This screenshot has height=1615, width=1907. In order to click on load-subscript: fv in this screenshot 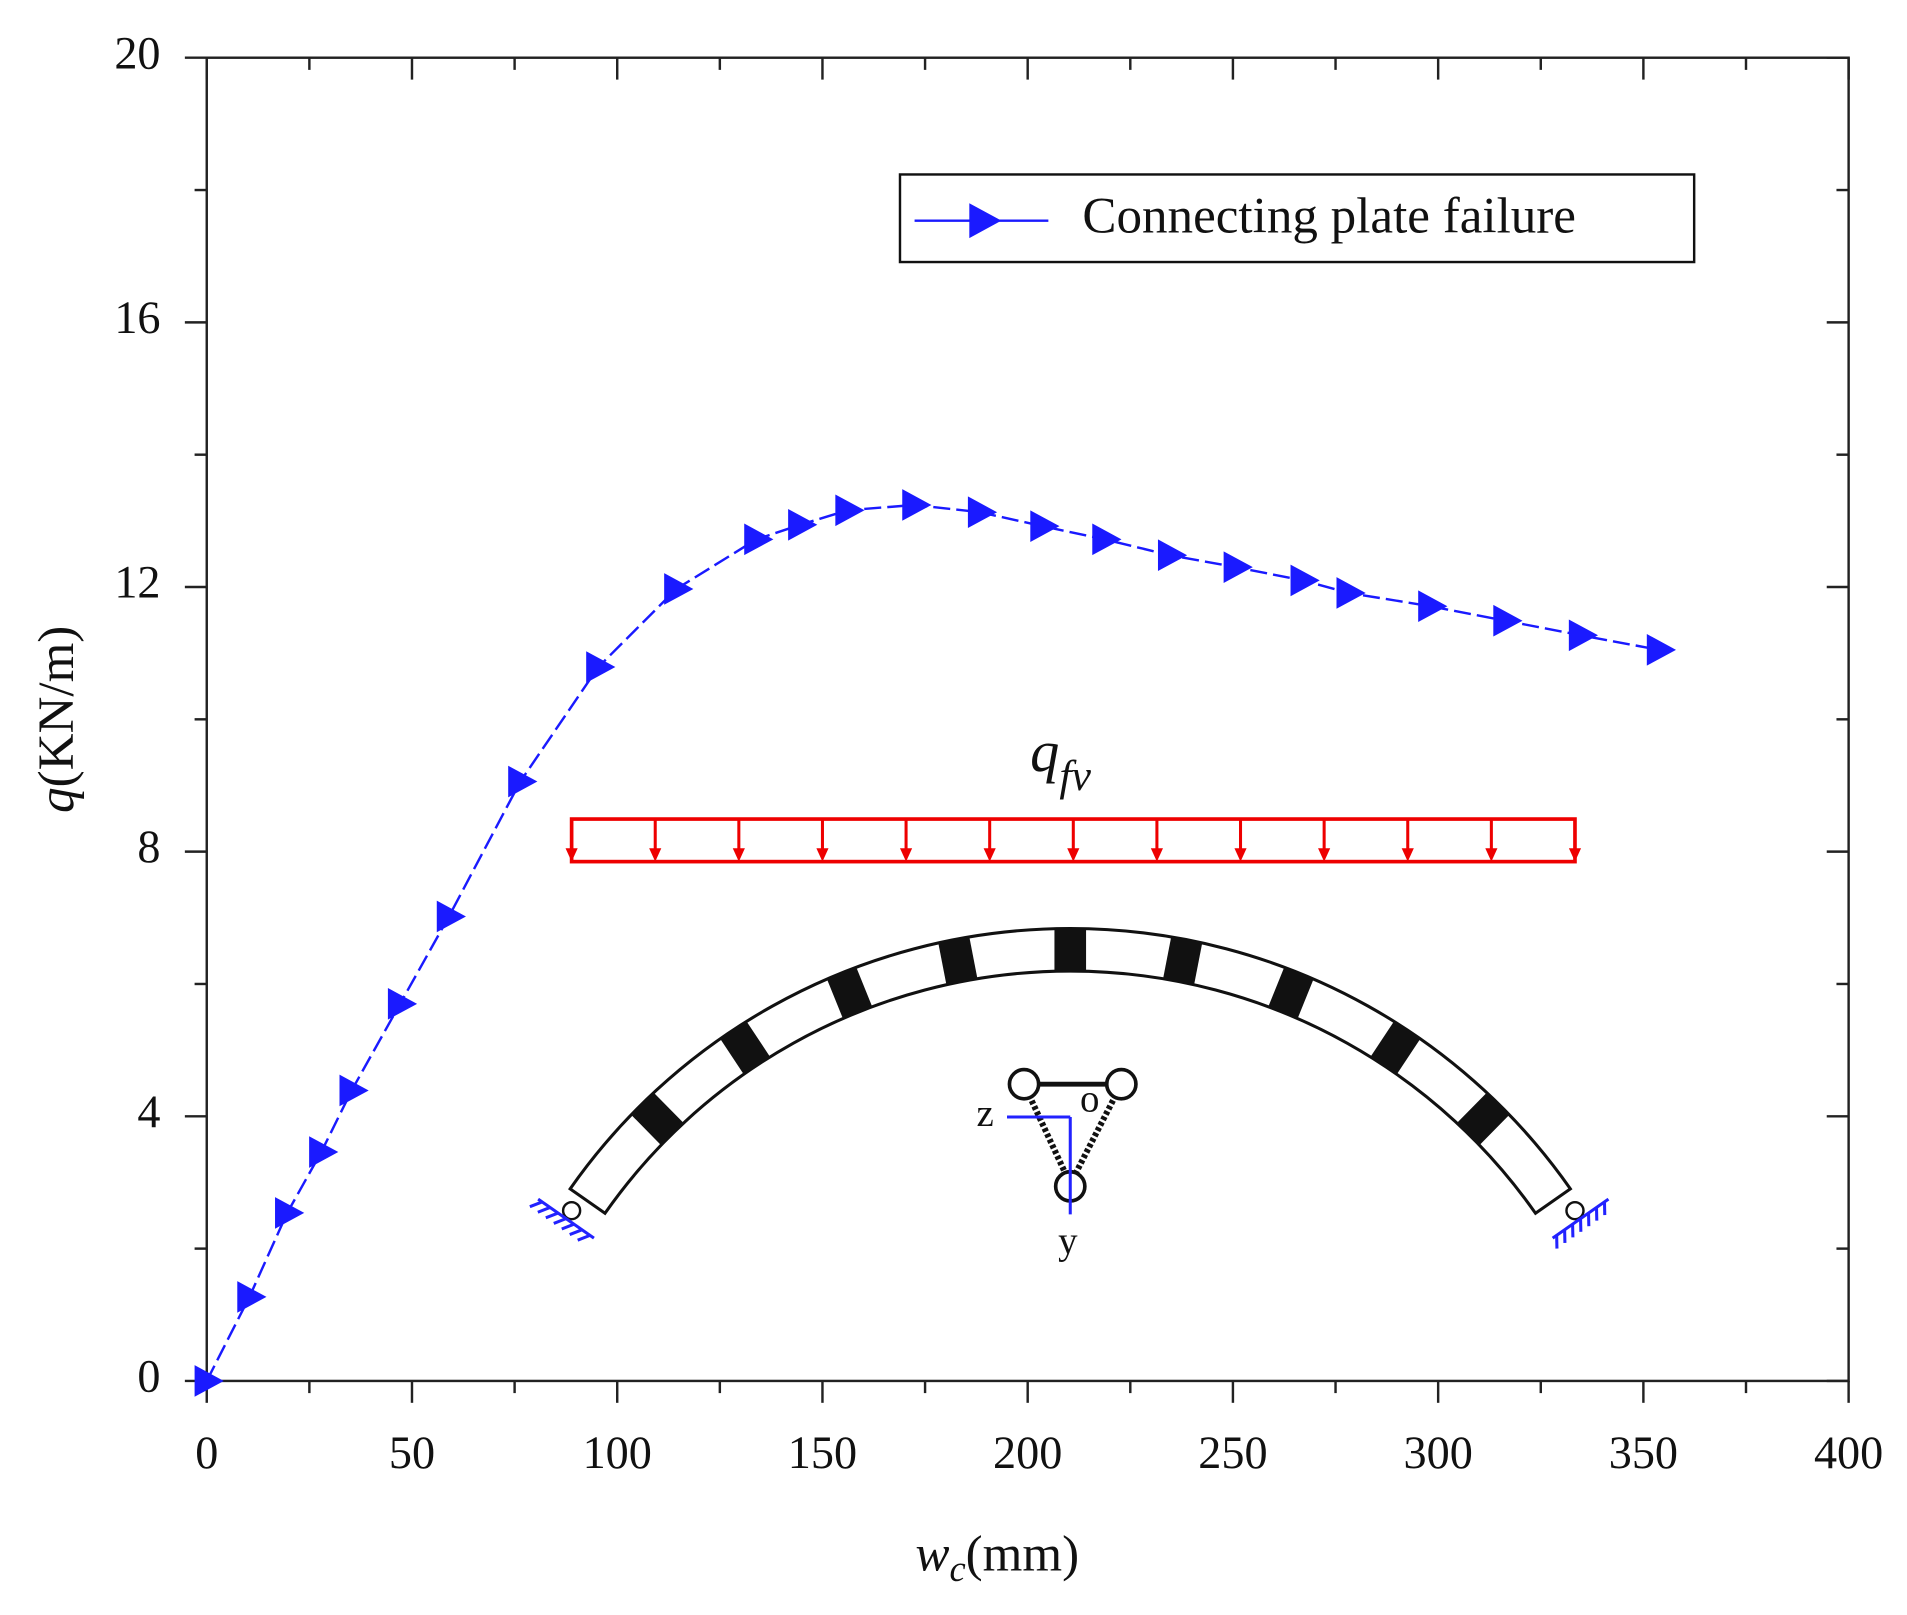, I will do `click(1075, 776)`.